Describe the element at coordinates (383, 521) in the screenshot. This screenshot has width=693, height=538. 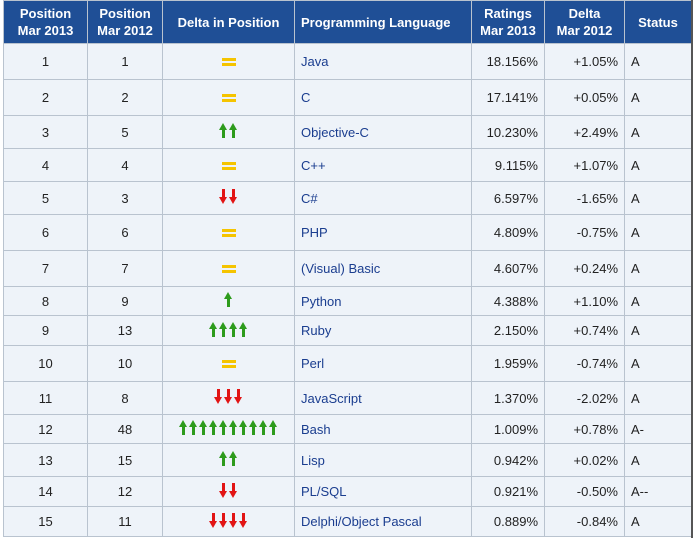
I see `language-link: Delphi/Object Pascal` at that location.